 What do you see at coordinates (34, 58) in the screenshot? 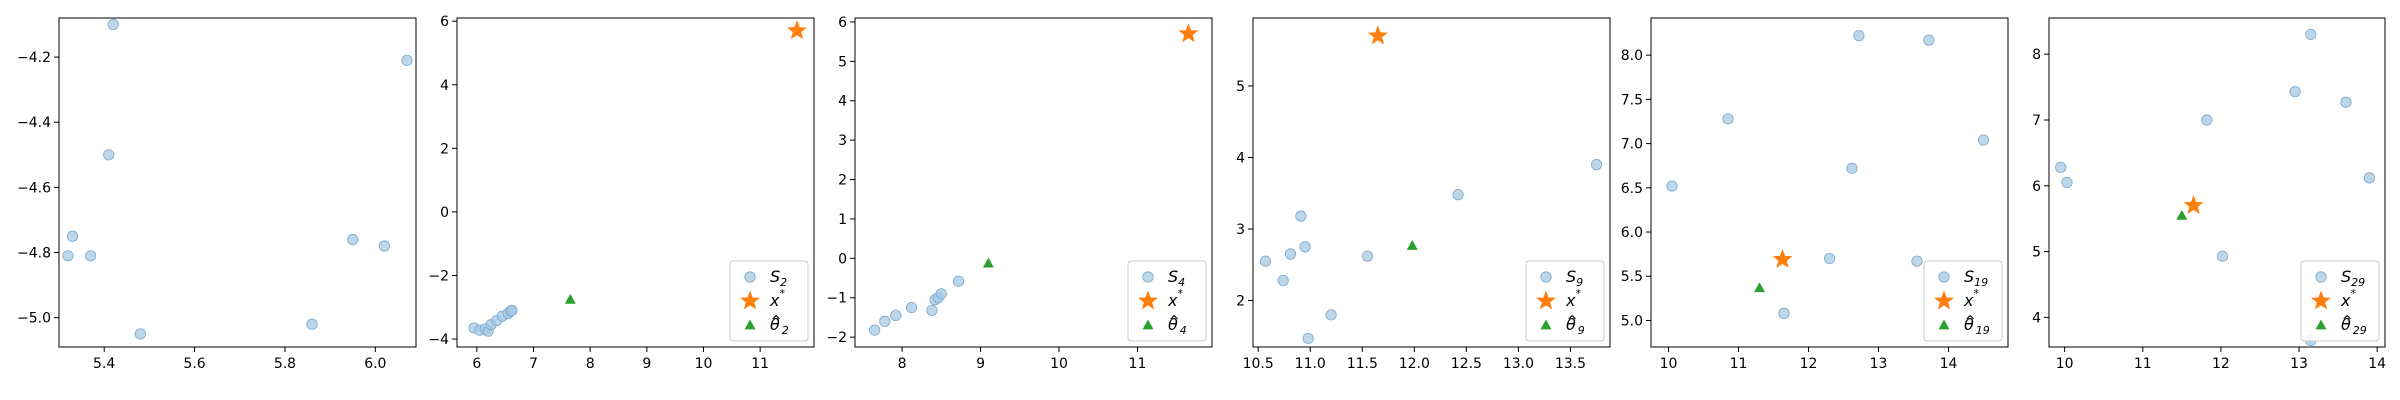
I see `y-tick-label: −4.2` at bounding box center [34, 58].